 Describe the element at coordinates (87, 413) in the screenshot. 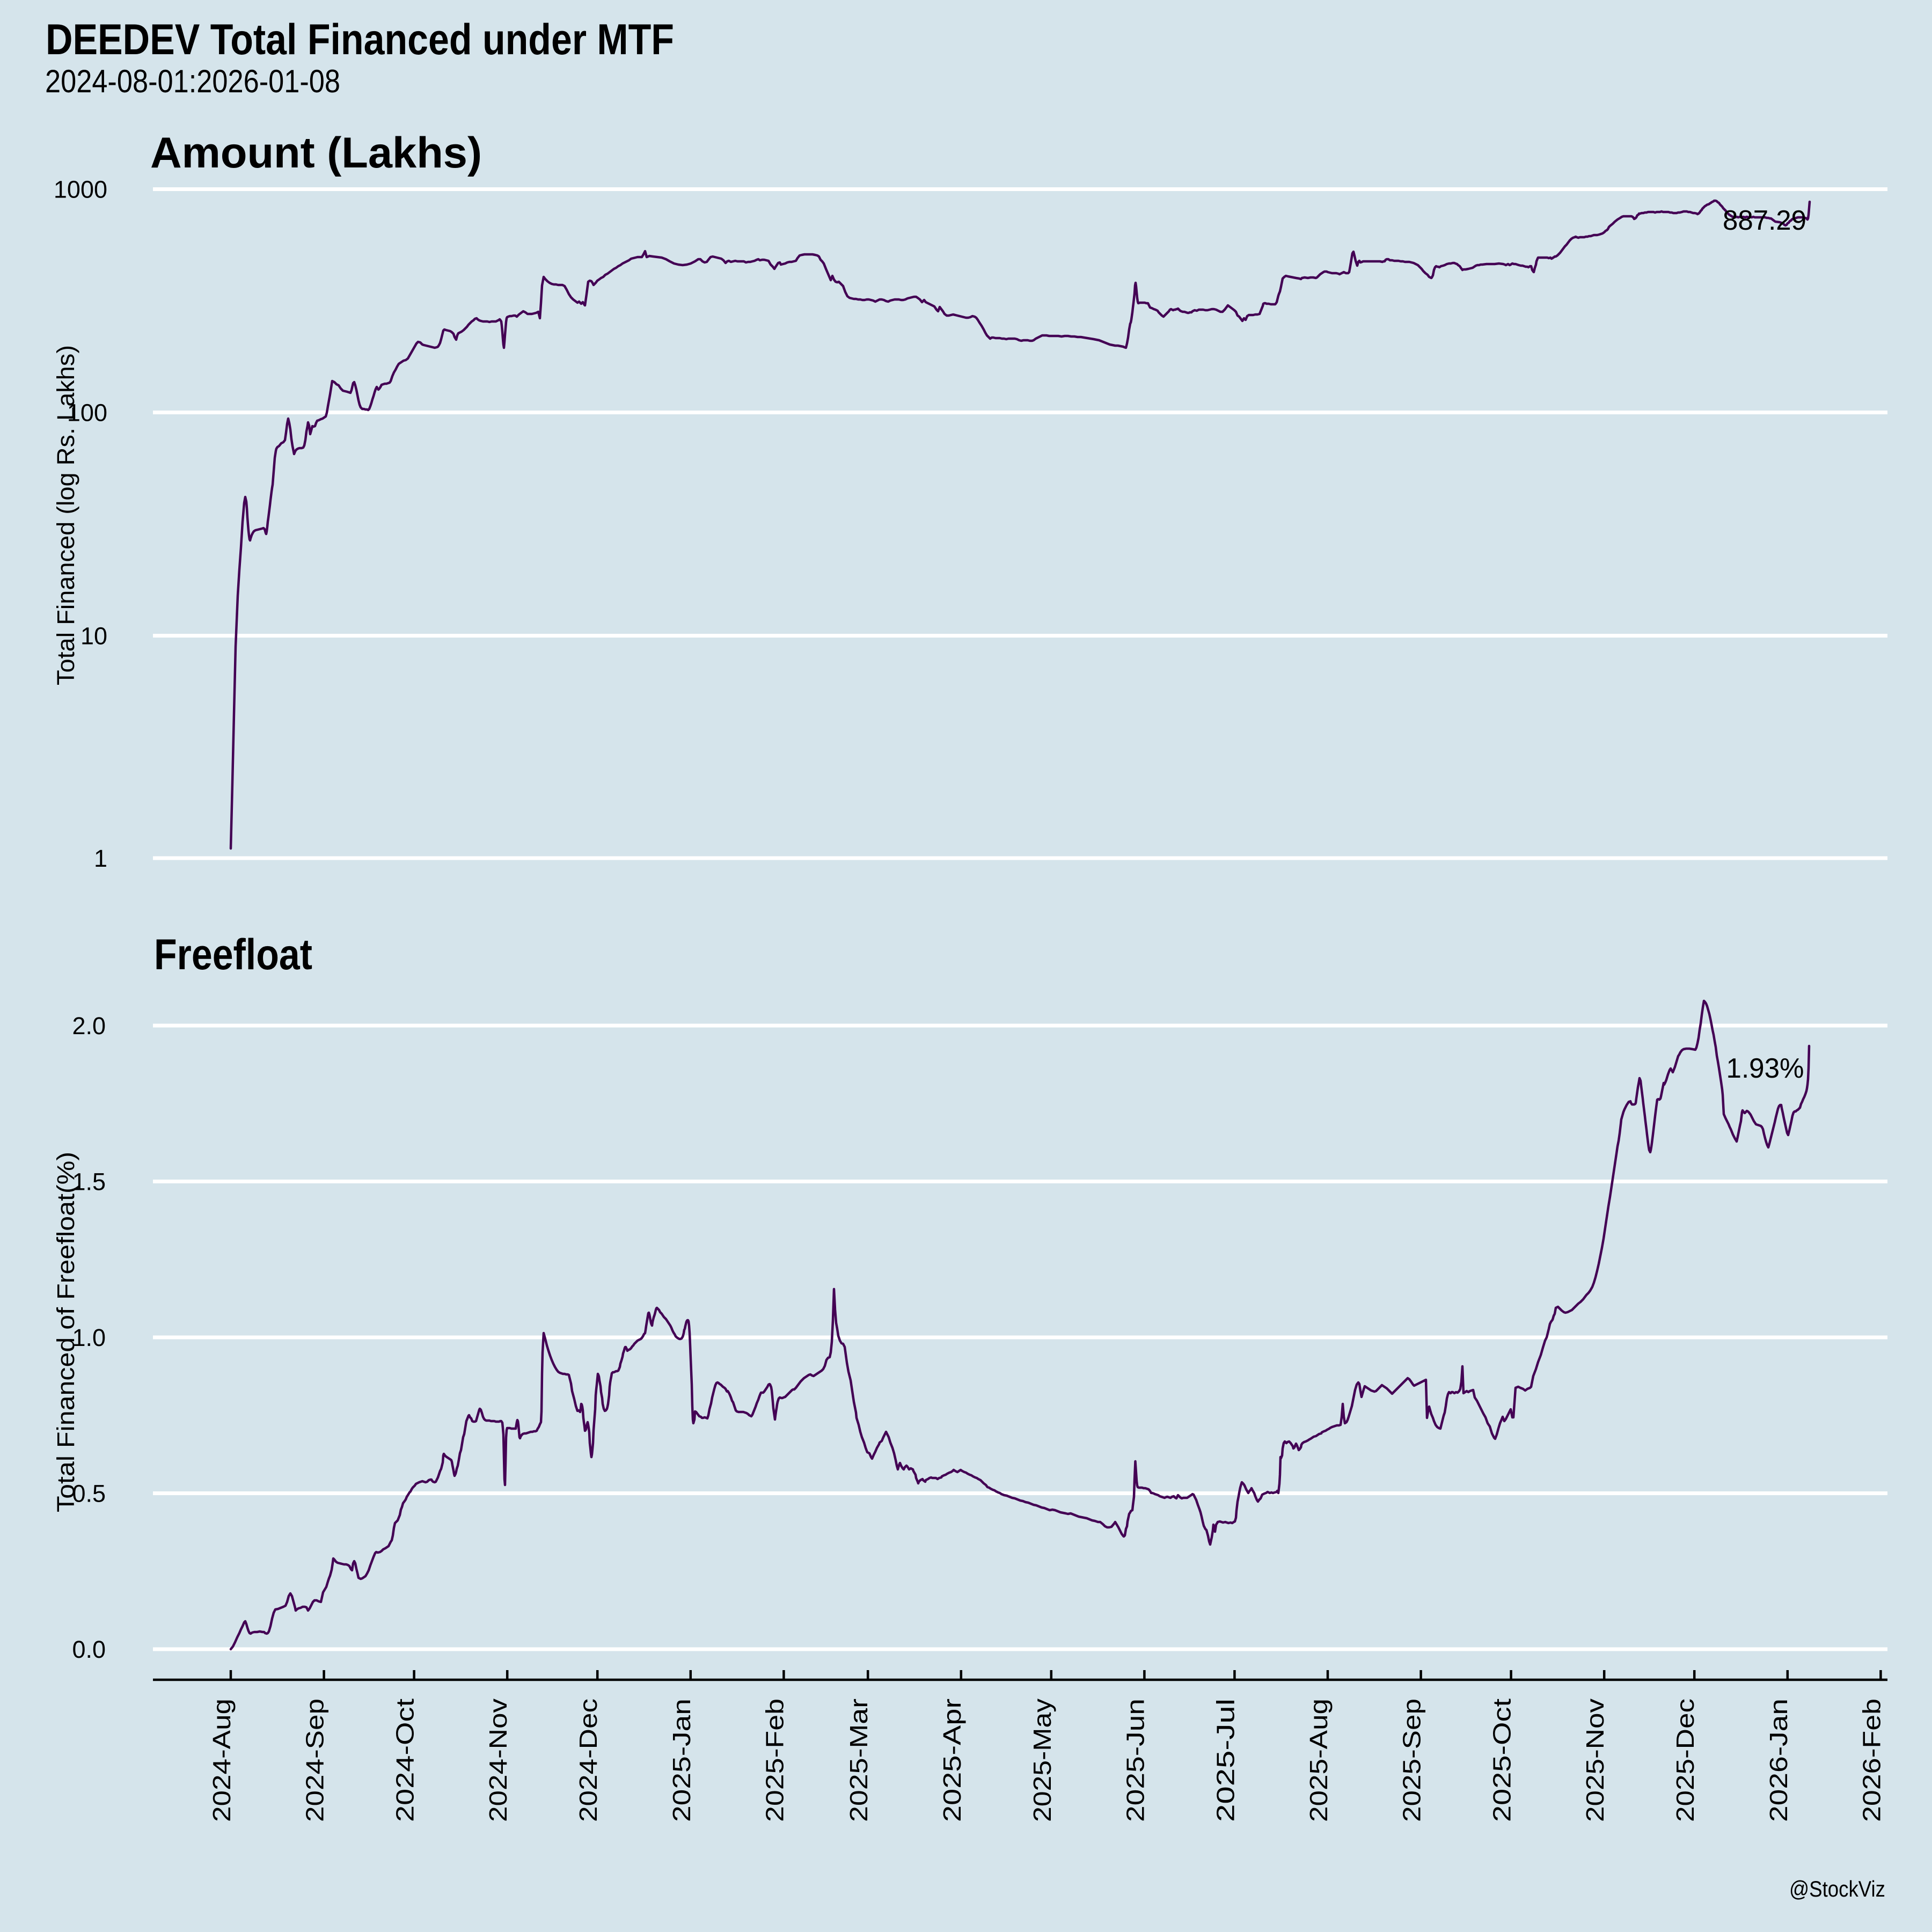

I see `svg-text: 100` at that location.